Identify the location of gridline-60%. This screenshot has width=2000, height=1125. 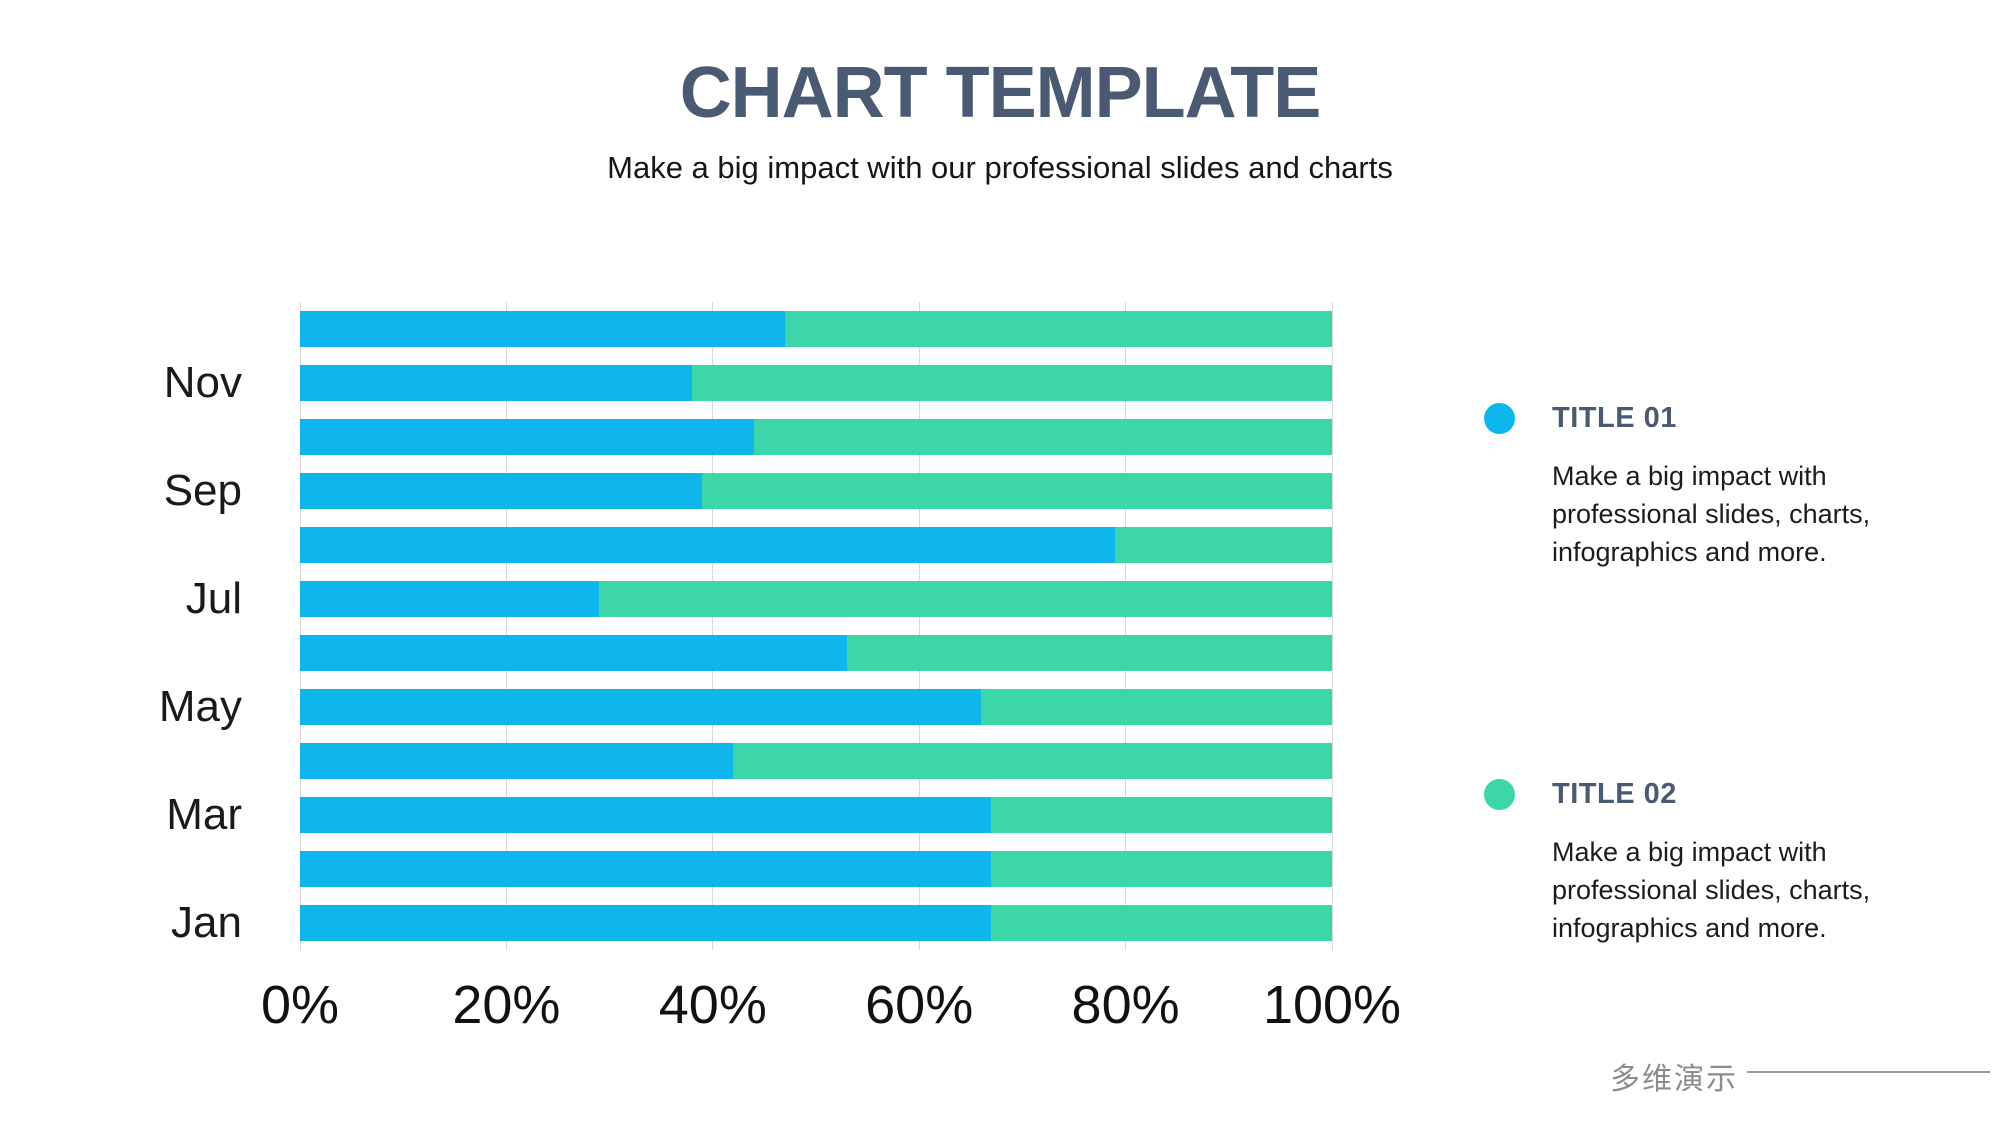
(919, 626).